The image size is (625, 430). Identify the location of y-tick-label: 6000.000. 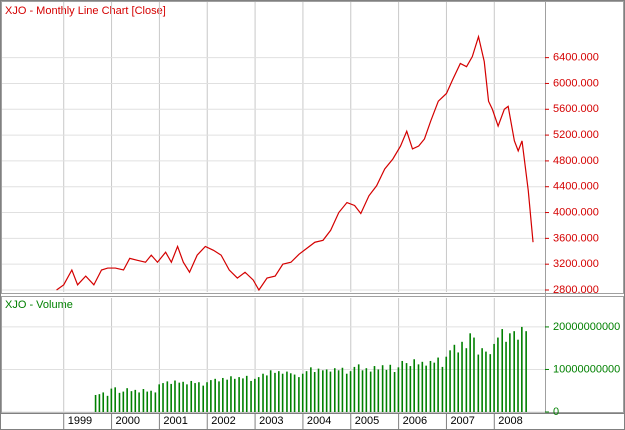
(576, 83).